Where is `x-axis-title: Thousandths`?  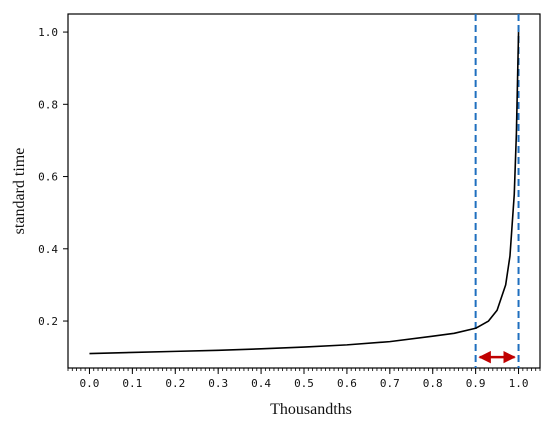
x-axis-title: Thousandths is located at coordinates (311, 409).